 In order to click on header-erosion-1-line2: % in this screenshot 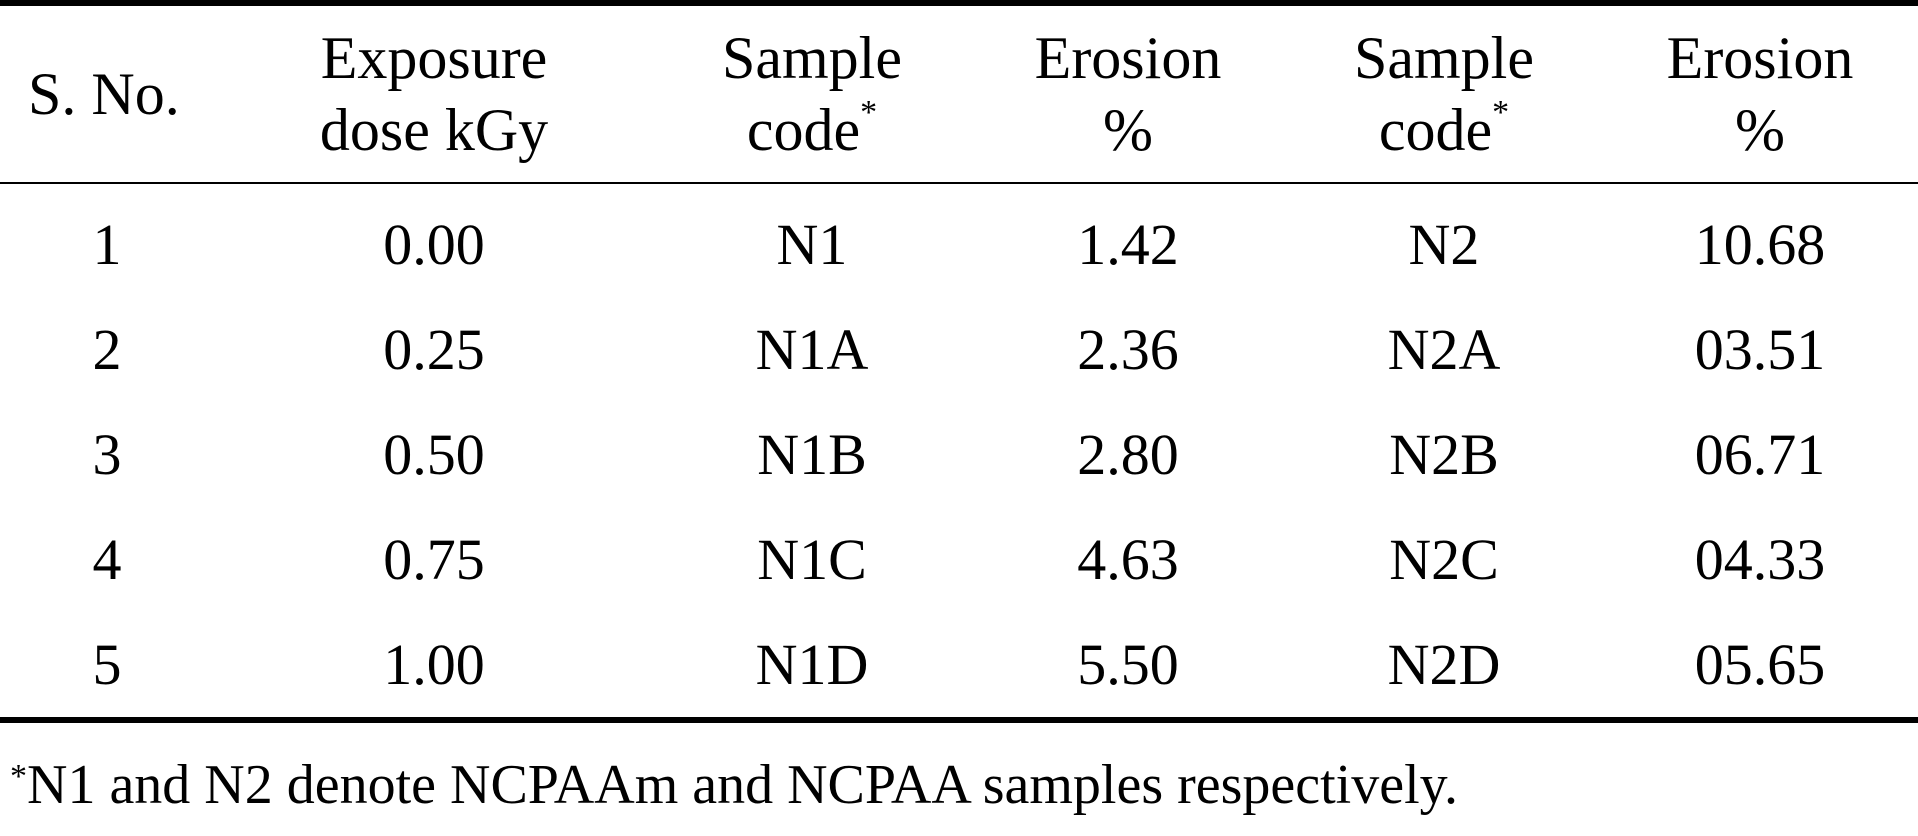, I will do `click(1128, 130)`.